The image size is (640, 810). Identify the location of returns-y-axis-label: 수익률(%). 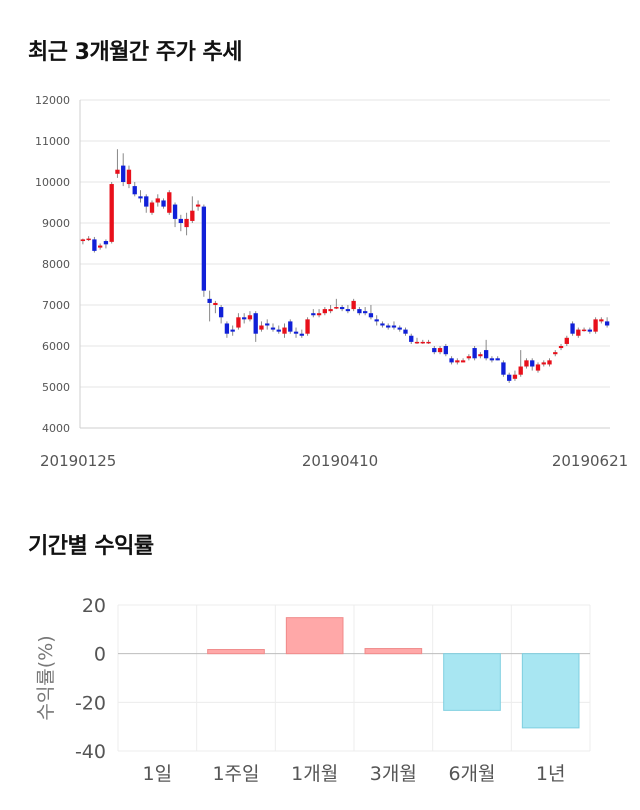
(46, 677).